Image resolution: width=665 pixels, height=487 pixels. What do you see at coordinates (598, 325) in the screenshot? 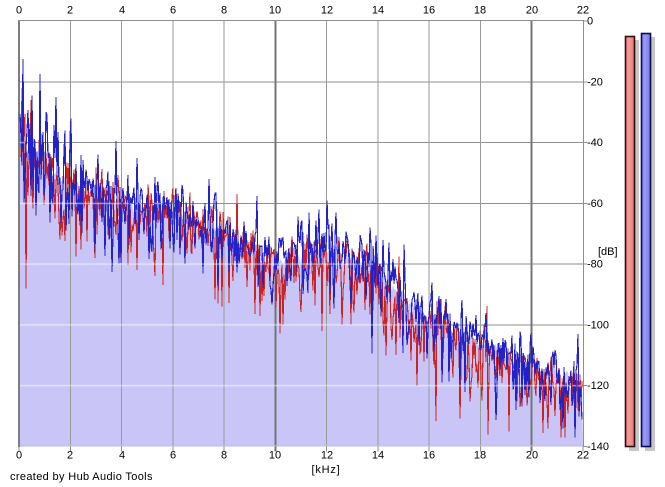
I see `svg-text: -100` at bounding box center [598, 325].